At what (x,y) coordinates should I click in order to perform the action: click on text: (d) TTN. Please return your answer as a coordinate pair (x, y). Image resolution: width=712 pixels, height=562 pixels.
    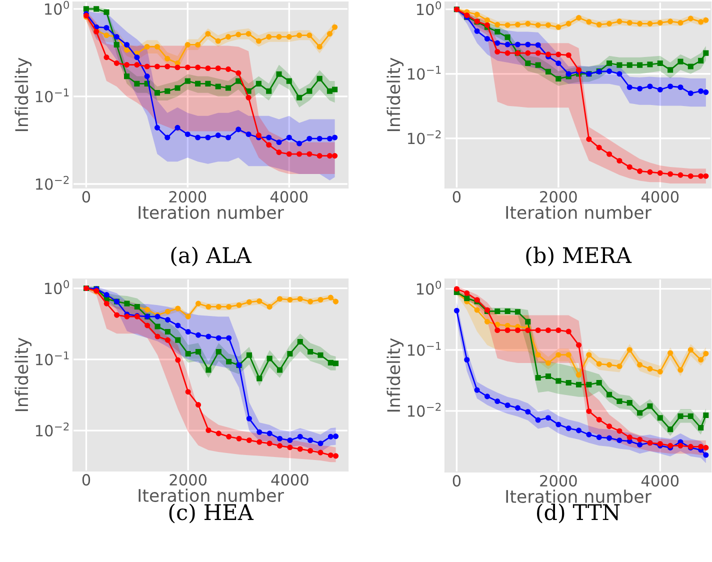
    Looking at the image, I should click on (578, 514).